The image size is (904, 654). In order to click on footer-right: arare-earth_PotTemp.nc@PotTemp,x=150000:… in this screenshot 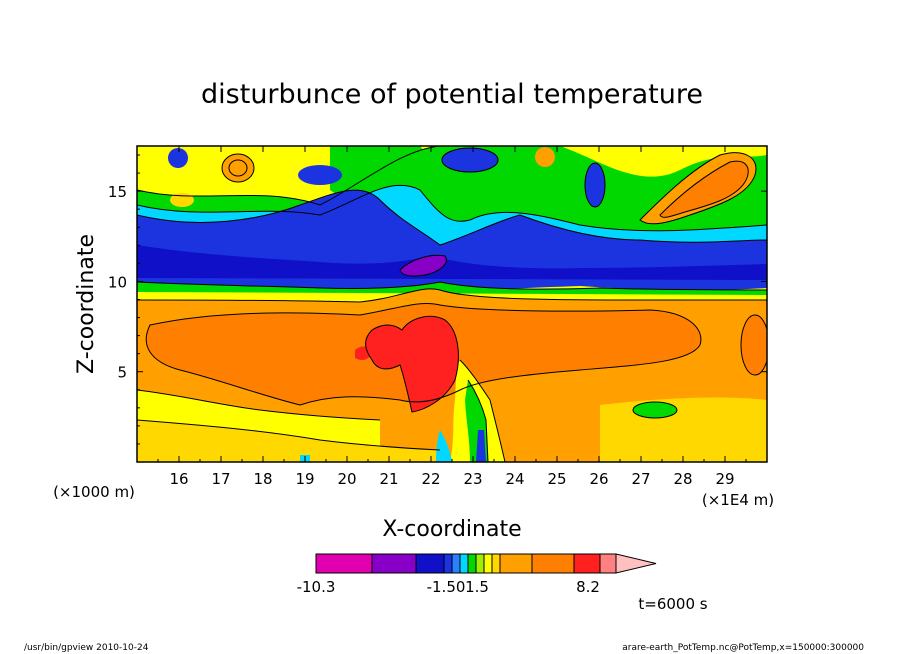, I will do `click(743, 648)`.